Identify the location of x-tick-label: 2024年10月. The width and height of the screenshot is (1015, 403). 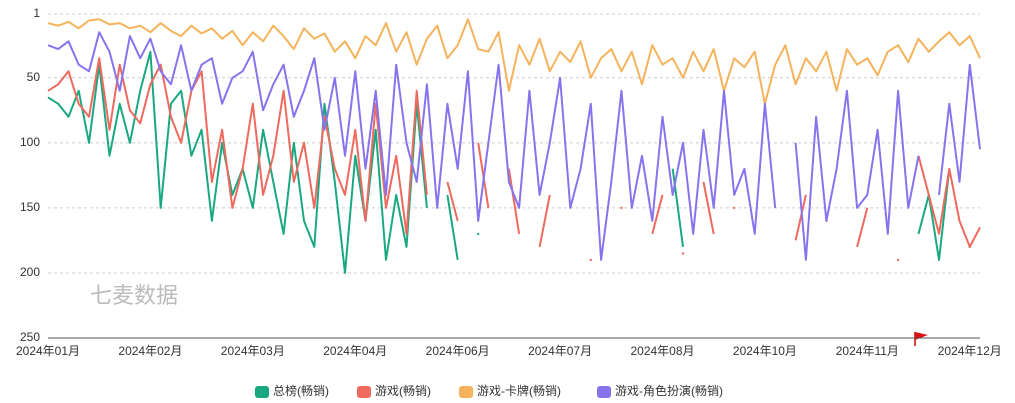
(765, 351).